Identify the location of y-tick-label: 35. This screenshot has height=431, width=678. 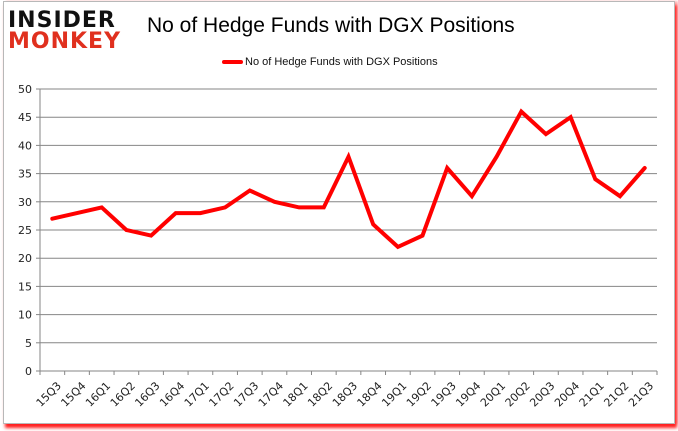
(25, 174).